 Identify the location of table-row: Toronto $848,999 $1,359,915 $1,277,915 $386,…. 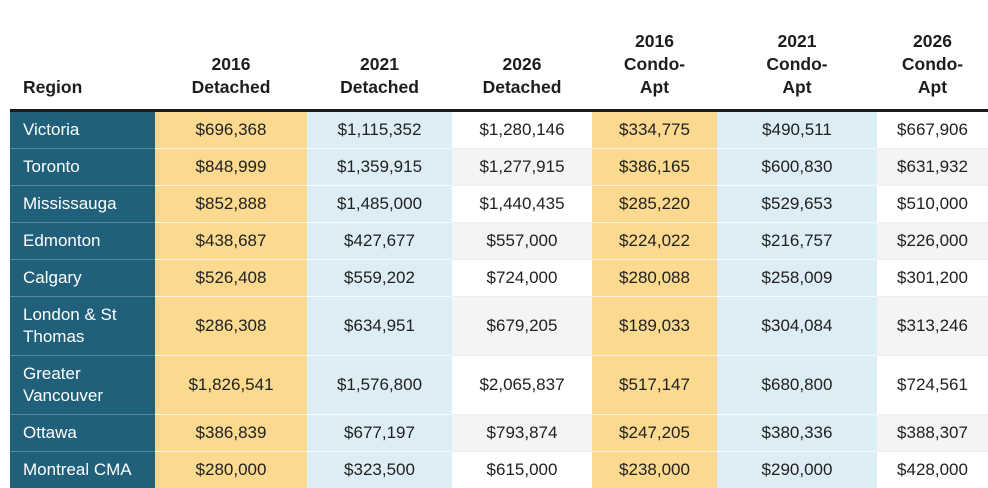
(499, 166).